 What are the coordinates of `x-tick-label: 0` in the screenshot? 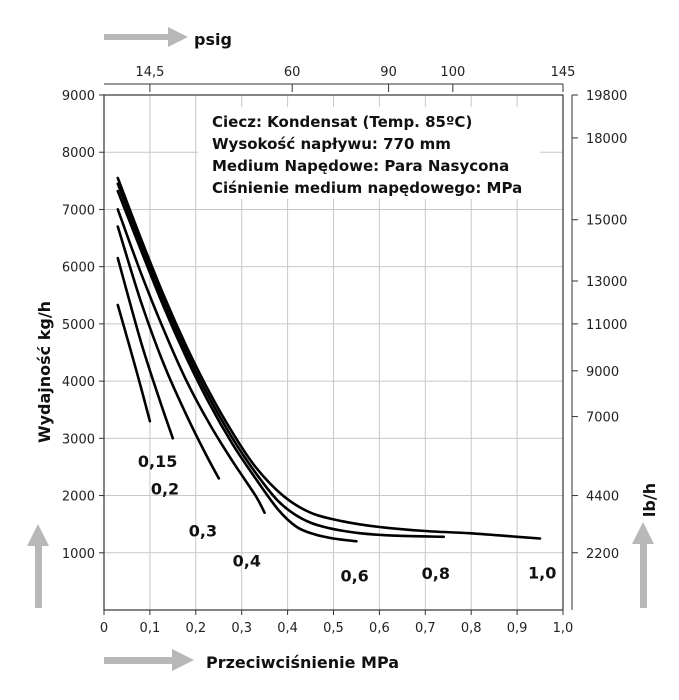 It's located at (104, 628).